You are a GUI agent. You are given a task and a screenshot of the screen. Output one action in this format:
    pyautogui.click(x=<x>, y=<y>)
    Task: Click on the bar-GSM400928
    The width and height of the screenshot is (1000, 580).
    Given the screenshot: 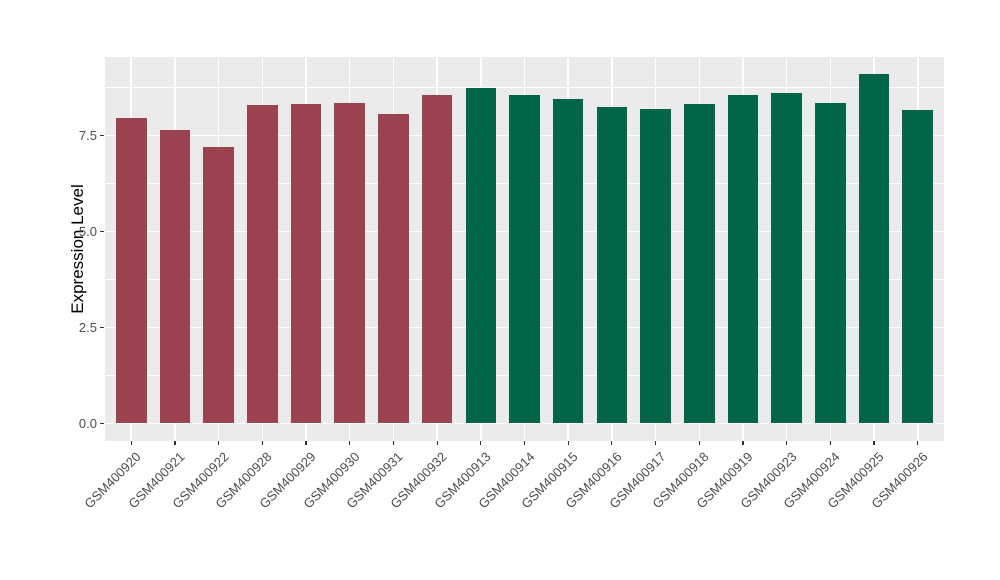 What is the action you would take?
    pyautogui.click(x=262, y=264)
    